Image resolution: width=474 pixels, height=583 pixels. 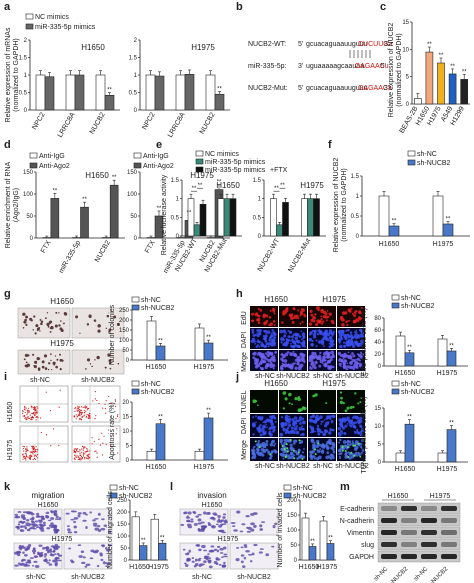 I want to click on panel-a-legend-mir-label: miR-335-5p mimics, so click(x=65, y=27).